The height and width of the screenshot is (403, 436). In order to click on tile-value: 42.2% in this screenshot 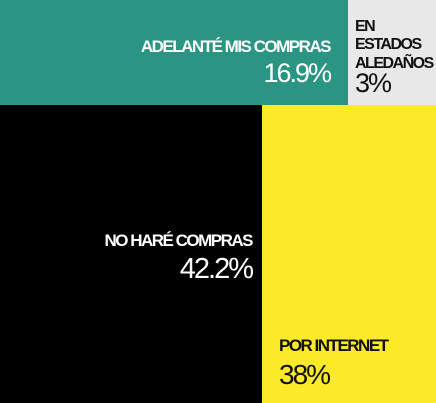, I will do `click(216, 269)`.